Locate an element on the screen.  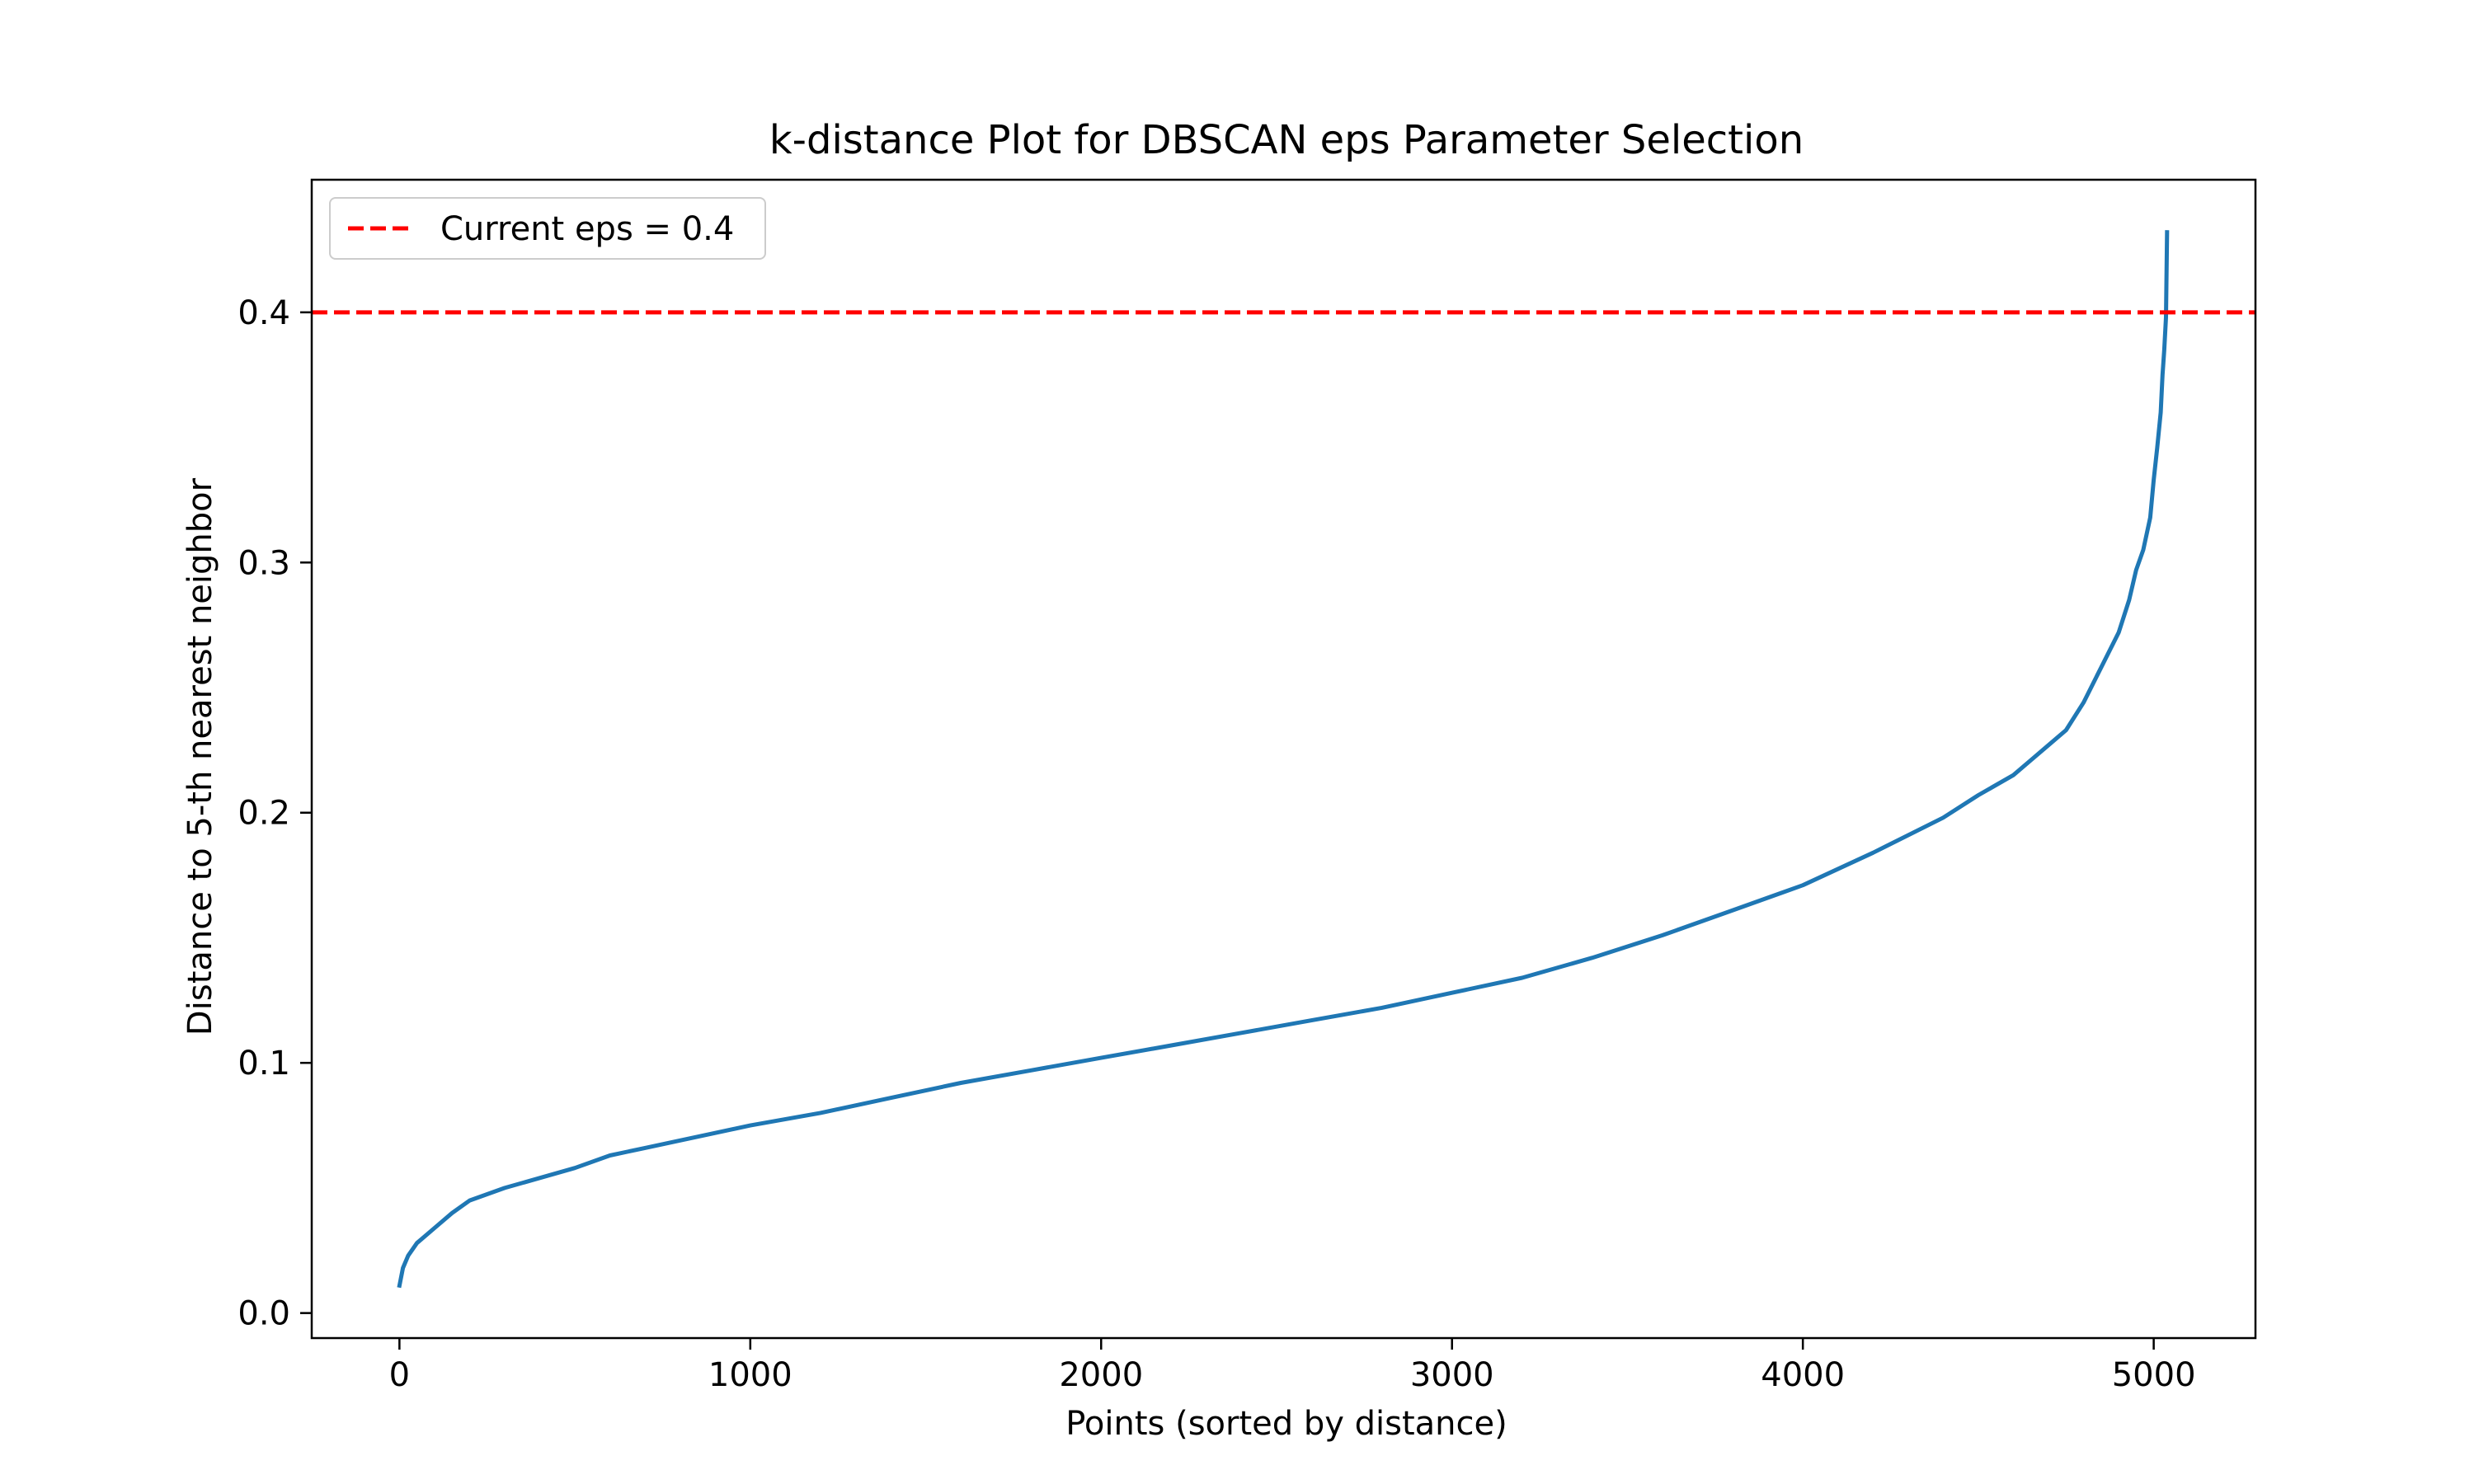
x-tick-label: 0 is located at coordinates (399, 1375).